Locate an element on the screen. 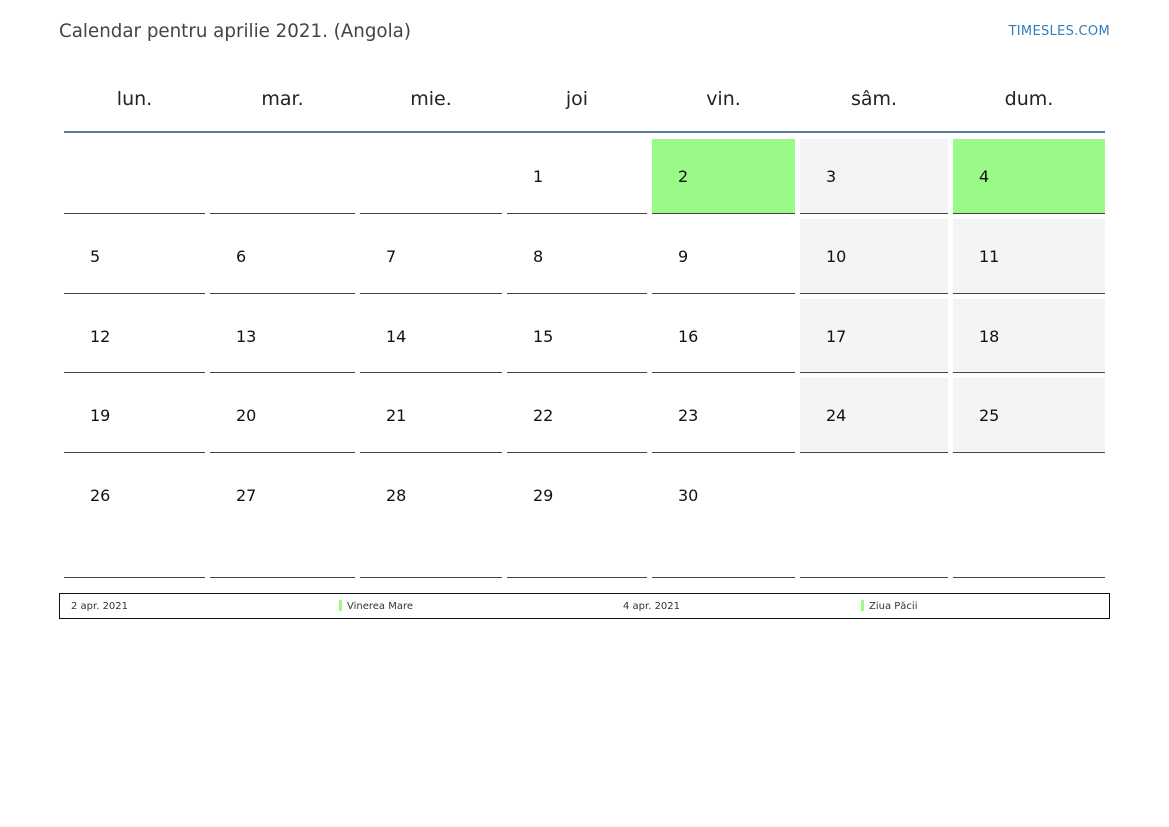 This screenshot has width=1169, height=827. calendar-day-cell: 5 is located at coordinates (134, 256).